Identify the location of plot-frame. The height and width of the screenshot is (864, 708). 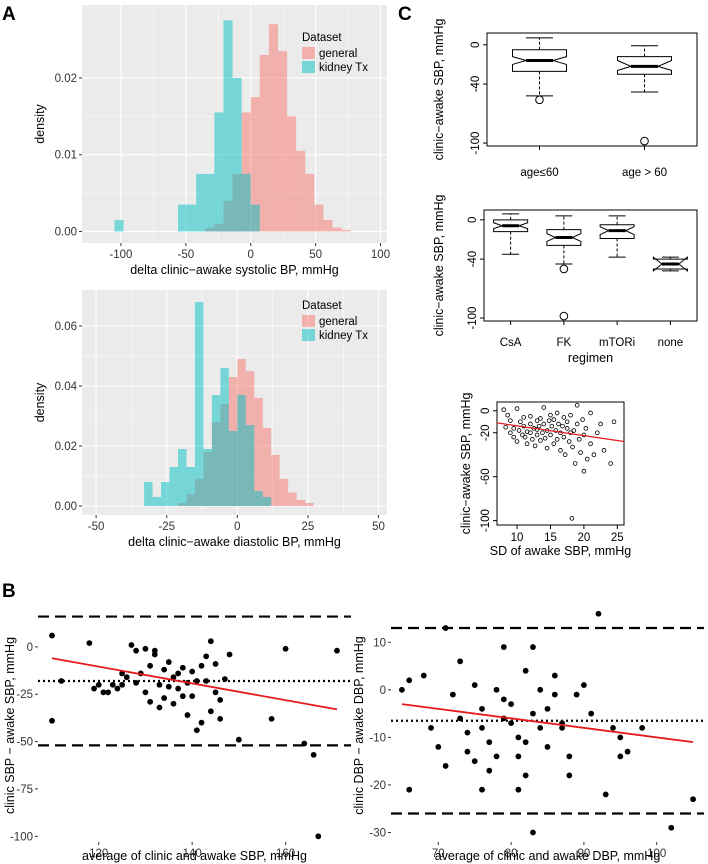
(560, 463).